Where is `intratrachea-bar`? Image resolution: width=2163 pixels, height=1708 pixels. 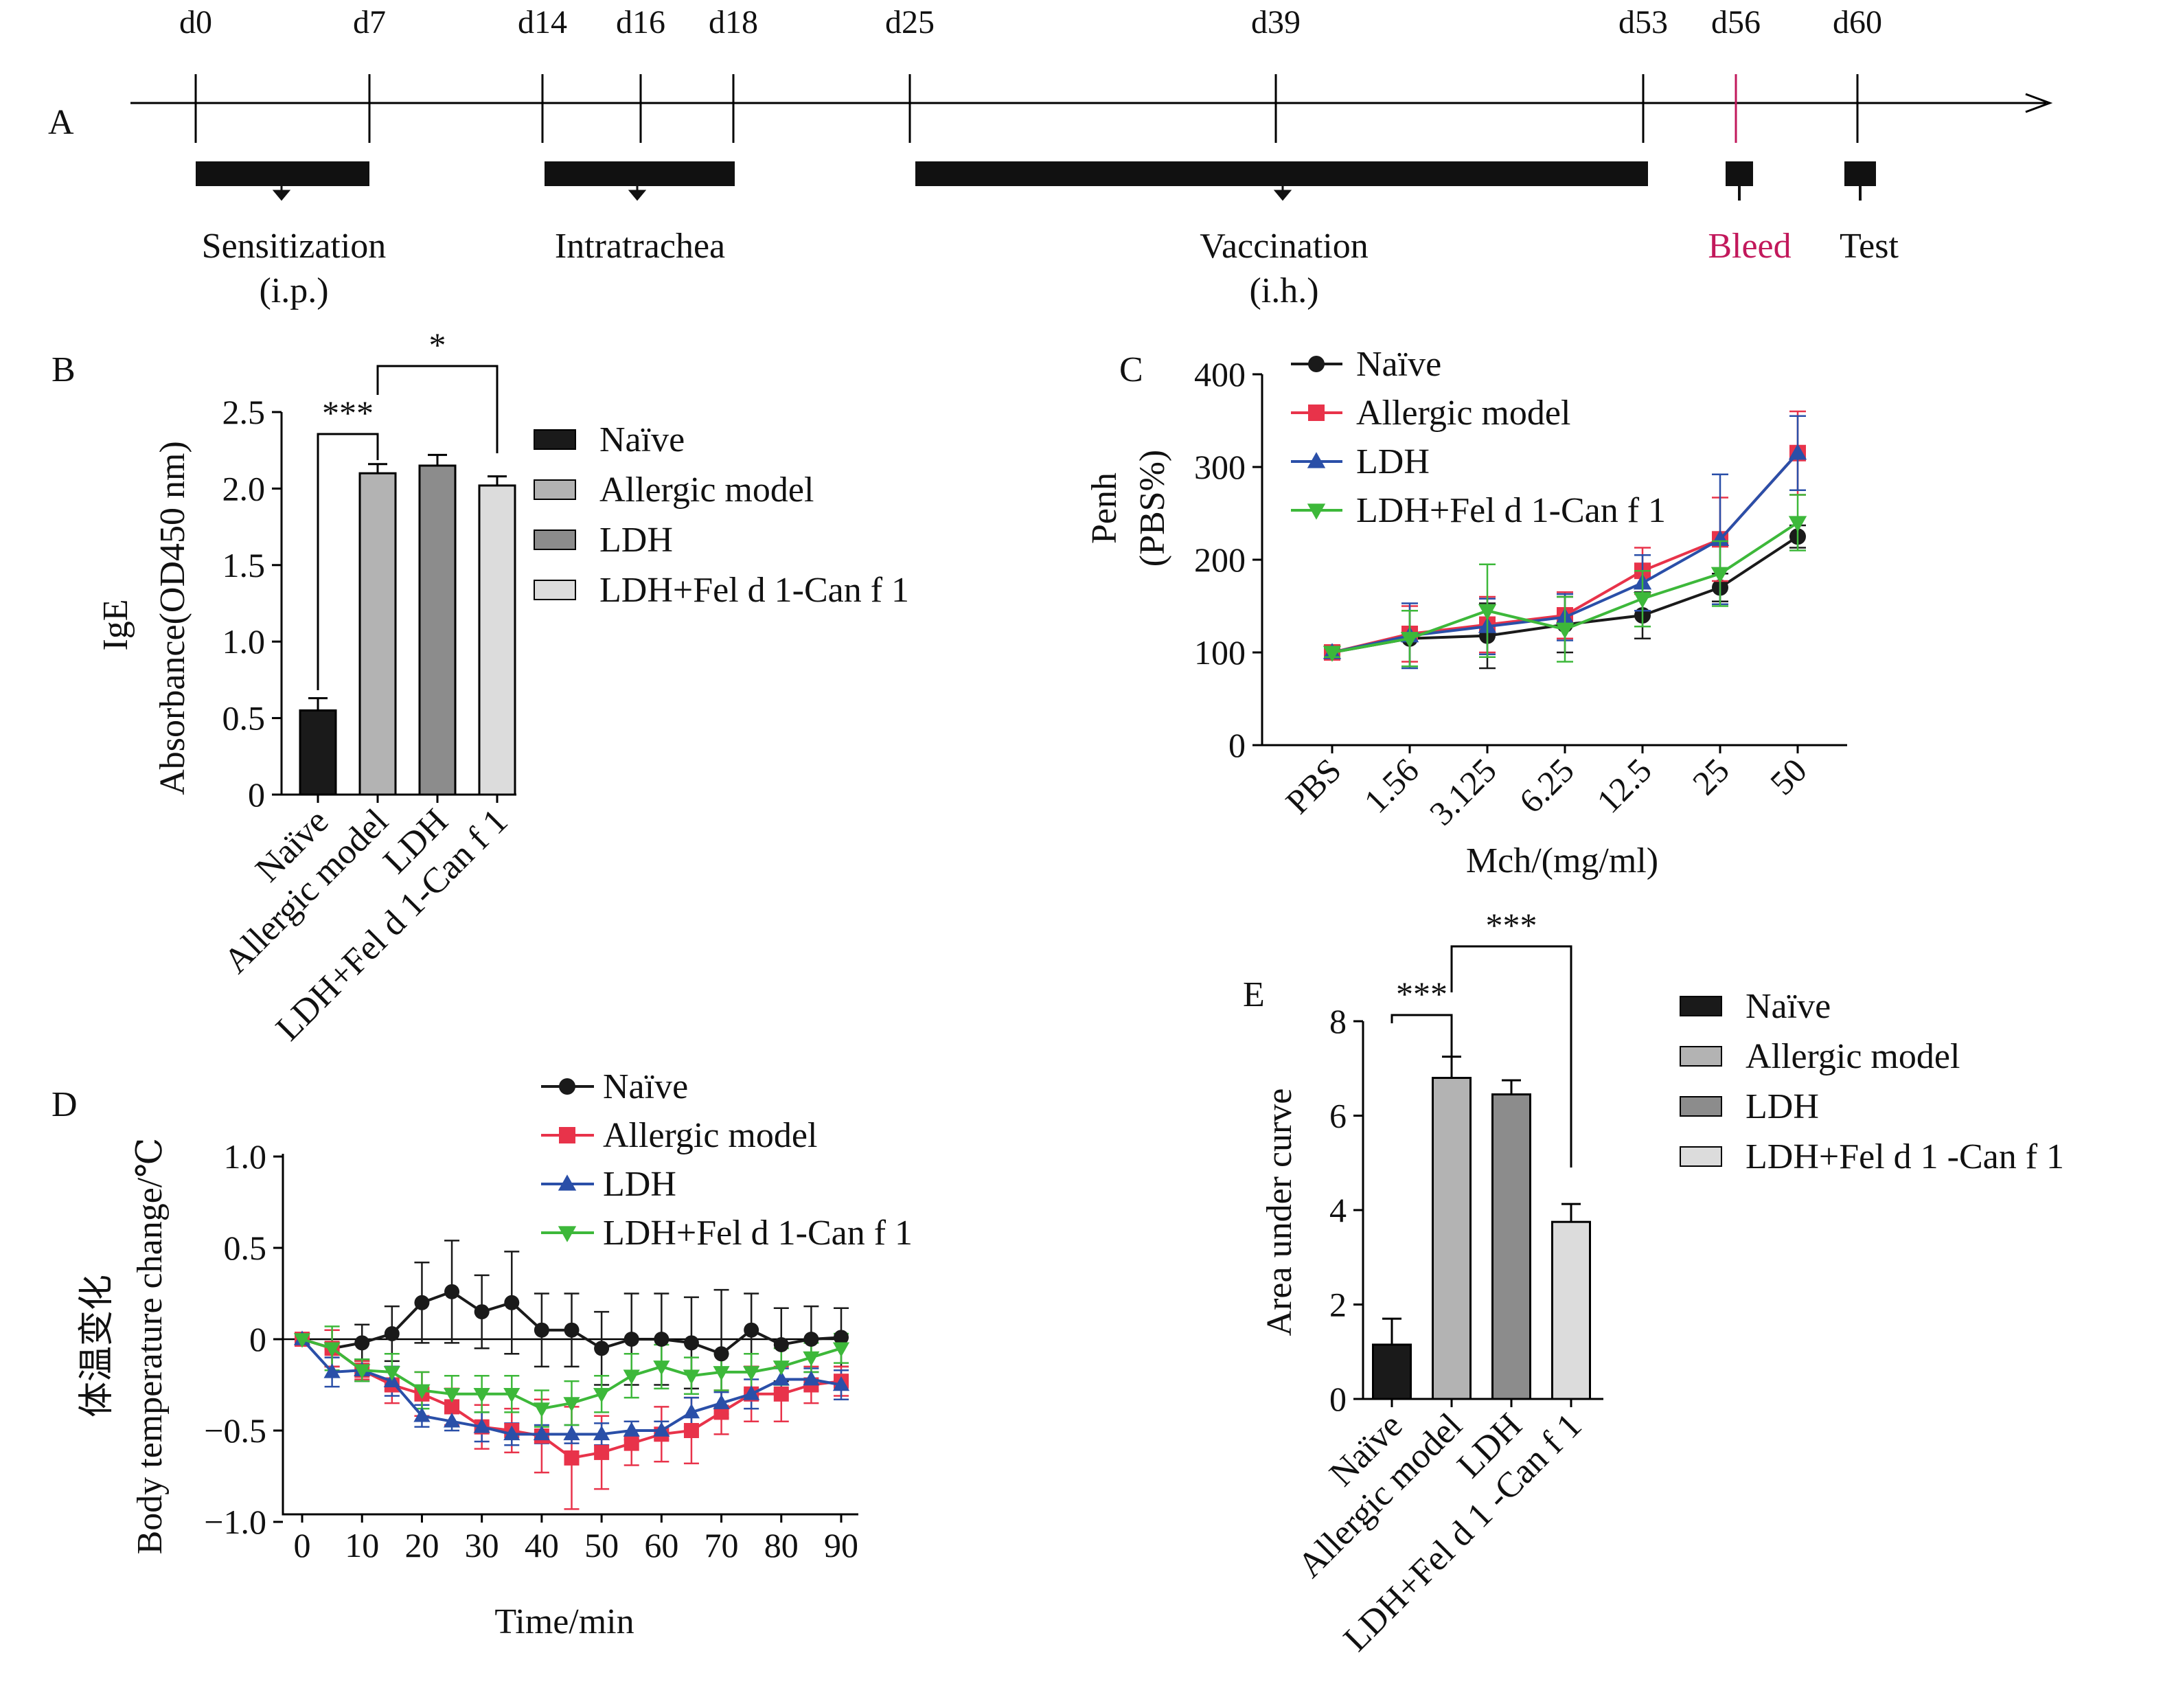 intratrachea-bar is located at coordinates (640, 174).